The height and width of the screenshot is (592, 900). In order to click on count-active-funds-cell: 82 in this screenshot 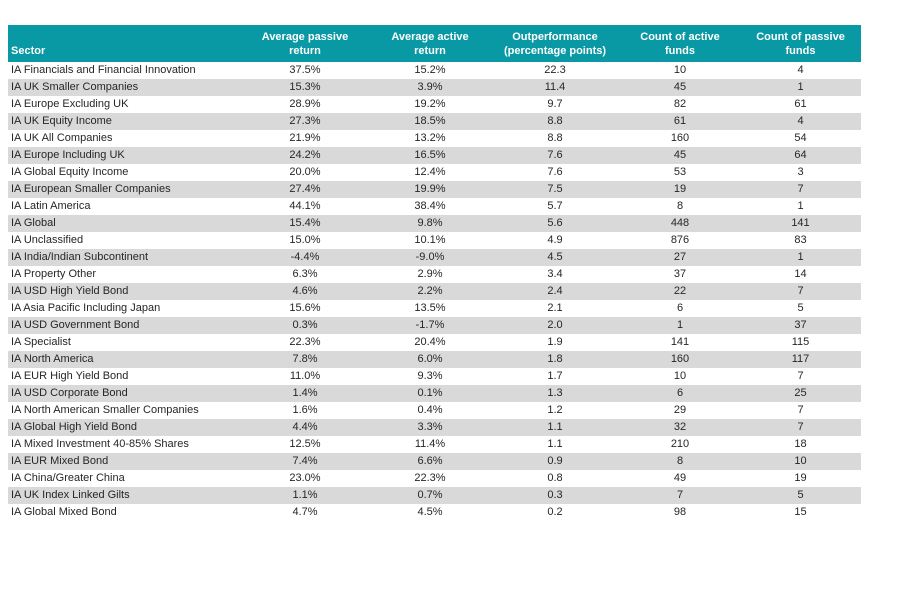, I will do `click(680, 104)`.